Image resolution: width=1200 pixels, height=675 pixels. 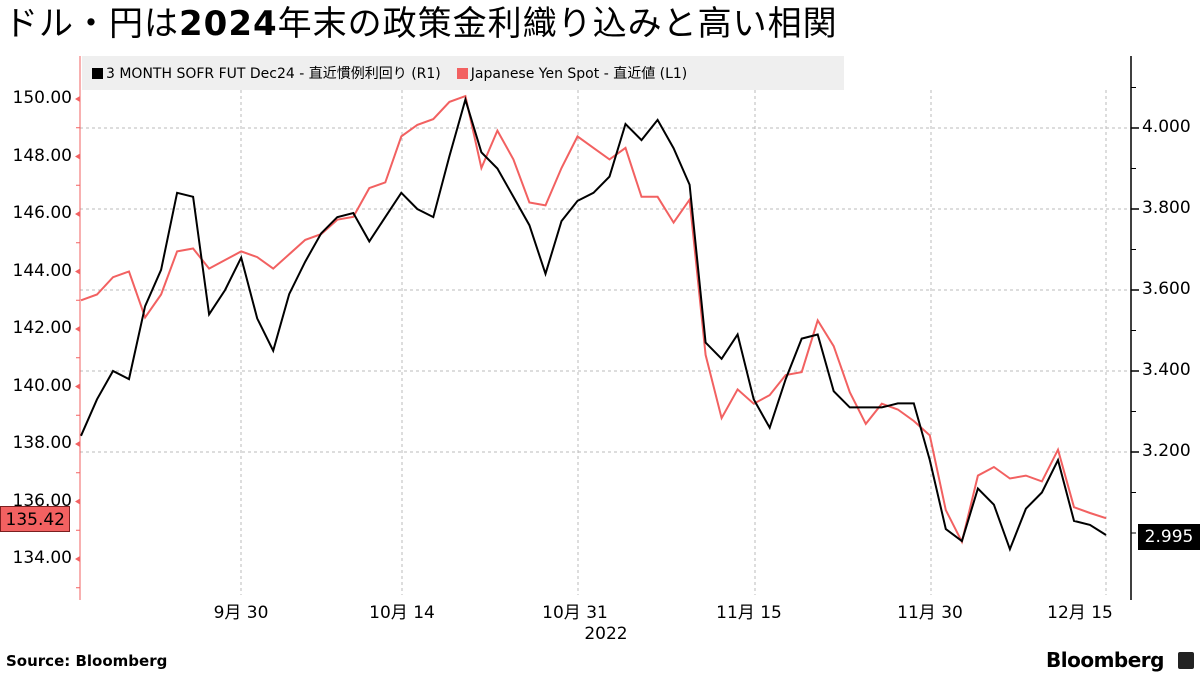 I want to click on x-tick-label: 12月 15, so click(x=1080, y=613).